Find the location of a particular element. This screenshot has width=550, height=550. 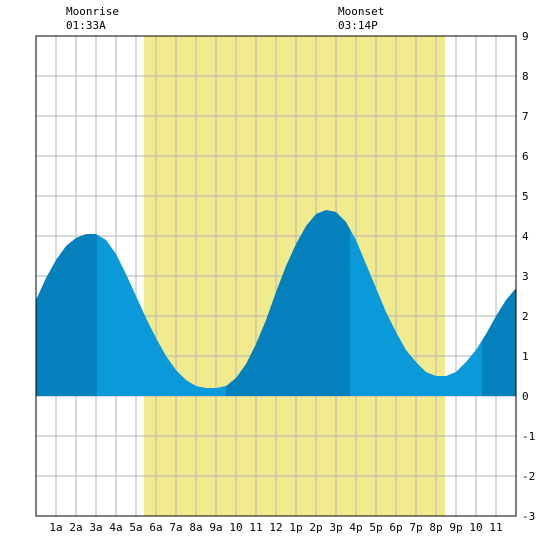

x-tick-label: 7p is located at coordinates (415, 527).